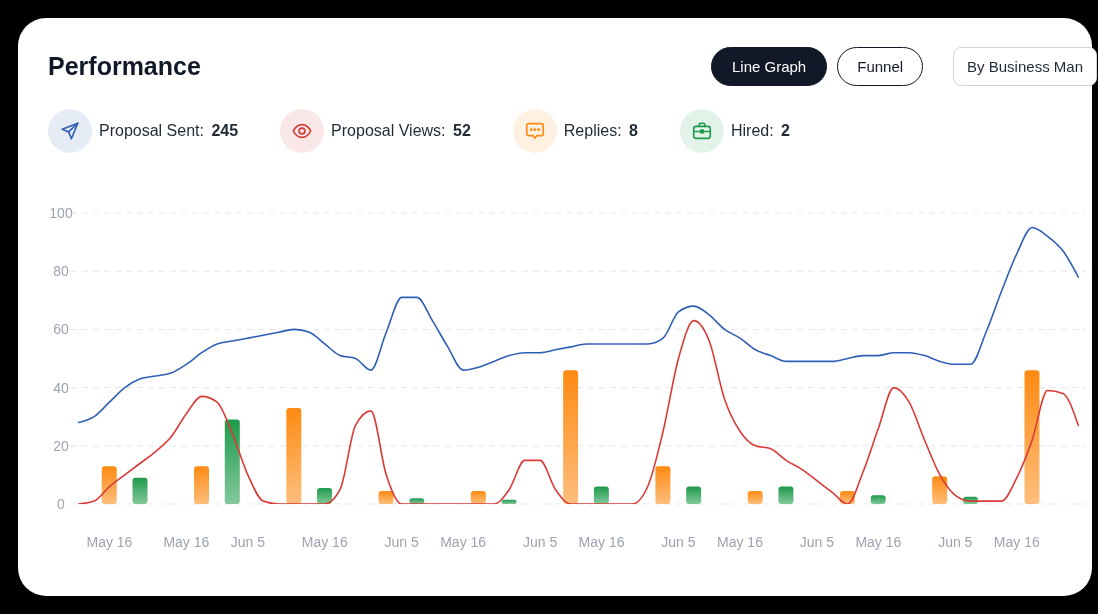  Describe the element at coordinates (169, 131) in the screenshot. I see `legend-label: Proposal Sent: 245` at that location.